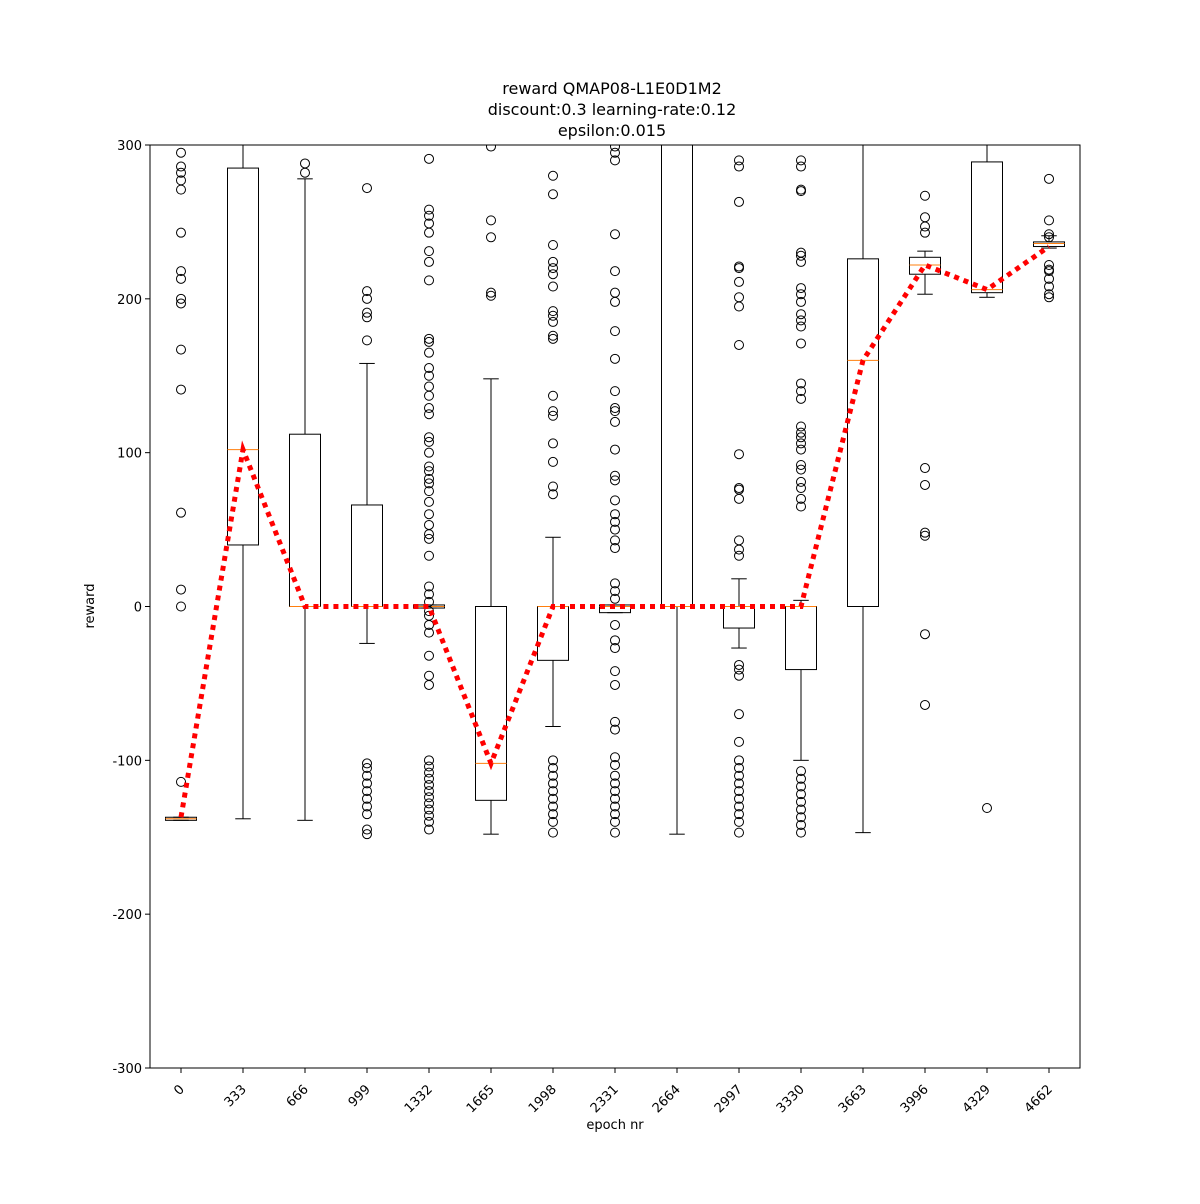  I want to click on x-tick-label: 2331, so click(605, 1099).